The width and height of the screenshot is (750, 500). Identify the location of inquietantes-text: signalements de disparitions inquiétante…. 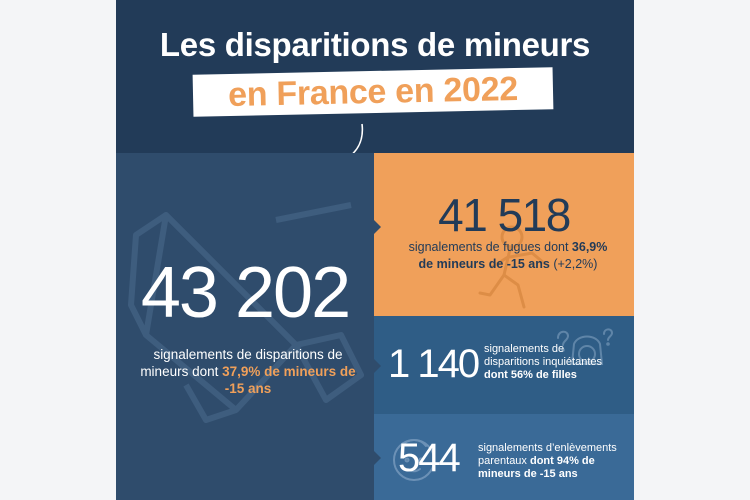
(543, 355).